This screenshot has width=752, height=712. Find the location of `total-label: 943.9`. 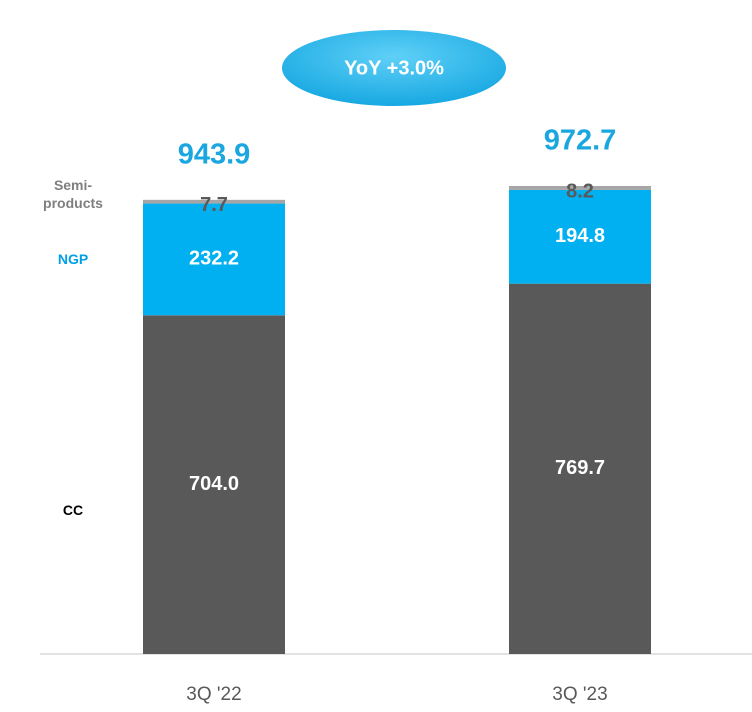

total-label: 943.9 is located at coordinates (214, 155).